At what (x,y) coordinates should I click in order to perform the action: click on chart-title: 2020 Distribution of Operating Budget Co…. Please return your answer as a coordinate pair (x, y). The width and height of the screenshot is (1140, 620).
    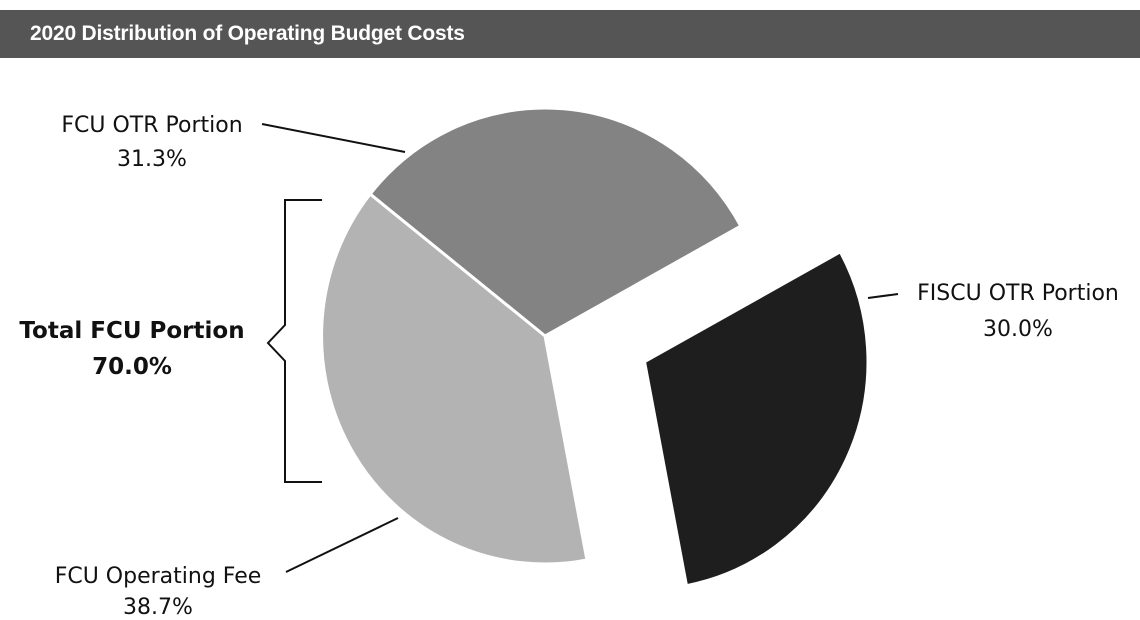
    Looking at the image, I should click on (247, 33).